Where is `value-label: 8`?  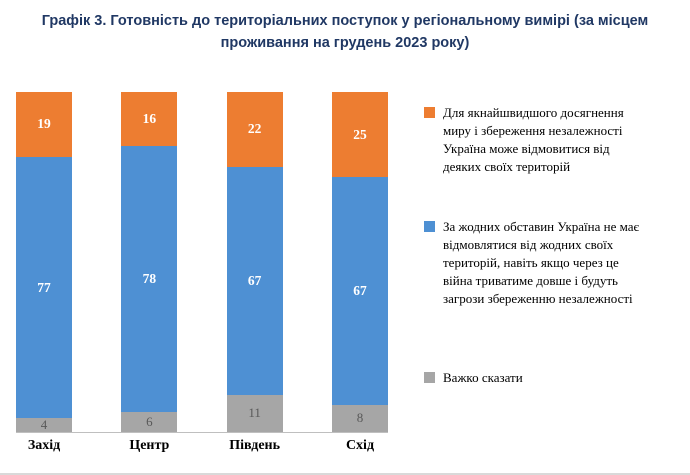 value-label: 8 is located at coordinates (360, 418).